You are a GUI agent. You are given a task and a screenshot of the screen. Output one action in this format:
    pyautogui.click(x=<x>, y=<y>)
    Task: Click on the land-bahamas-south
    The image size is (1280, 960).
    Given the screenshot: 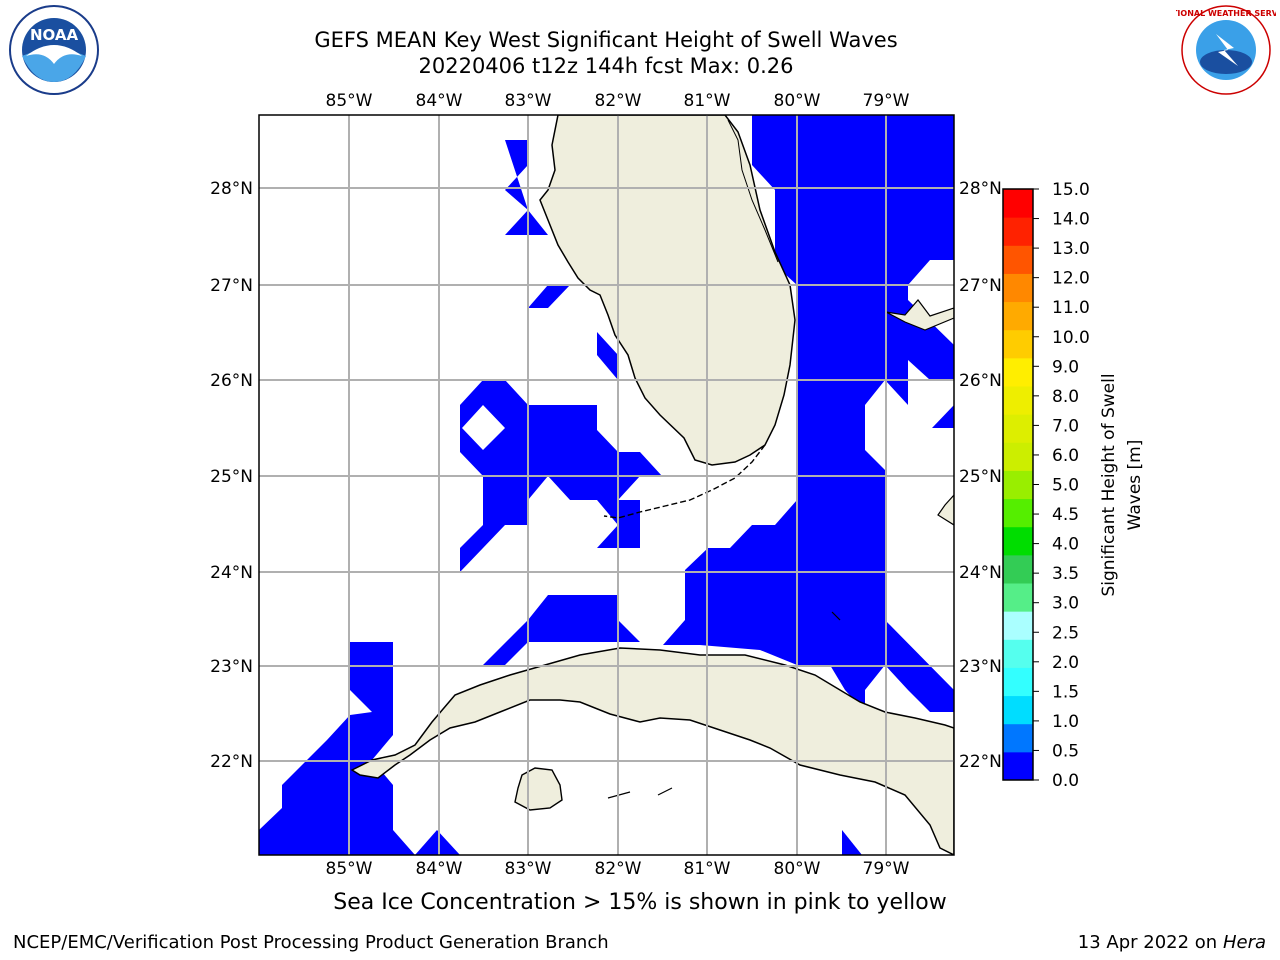 What is the action you would take?
    pyautogui.click(x=945, y=510)
    